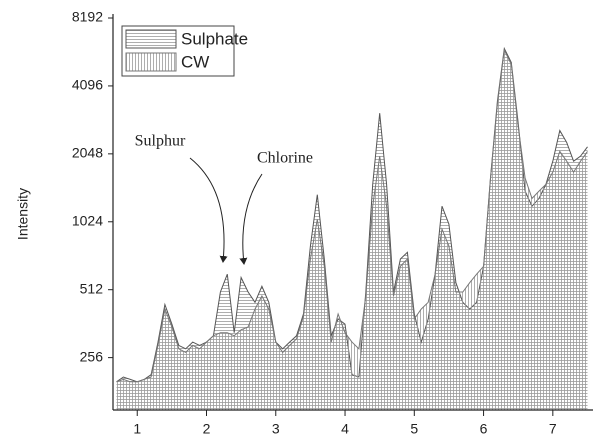 This screenshot has height=437, width=595. I want to click on y-tick-label: 256, so click(92, 356).